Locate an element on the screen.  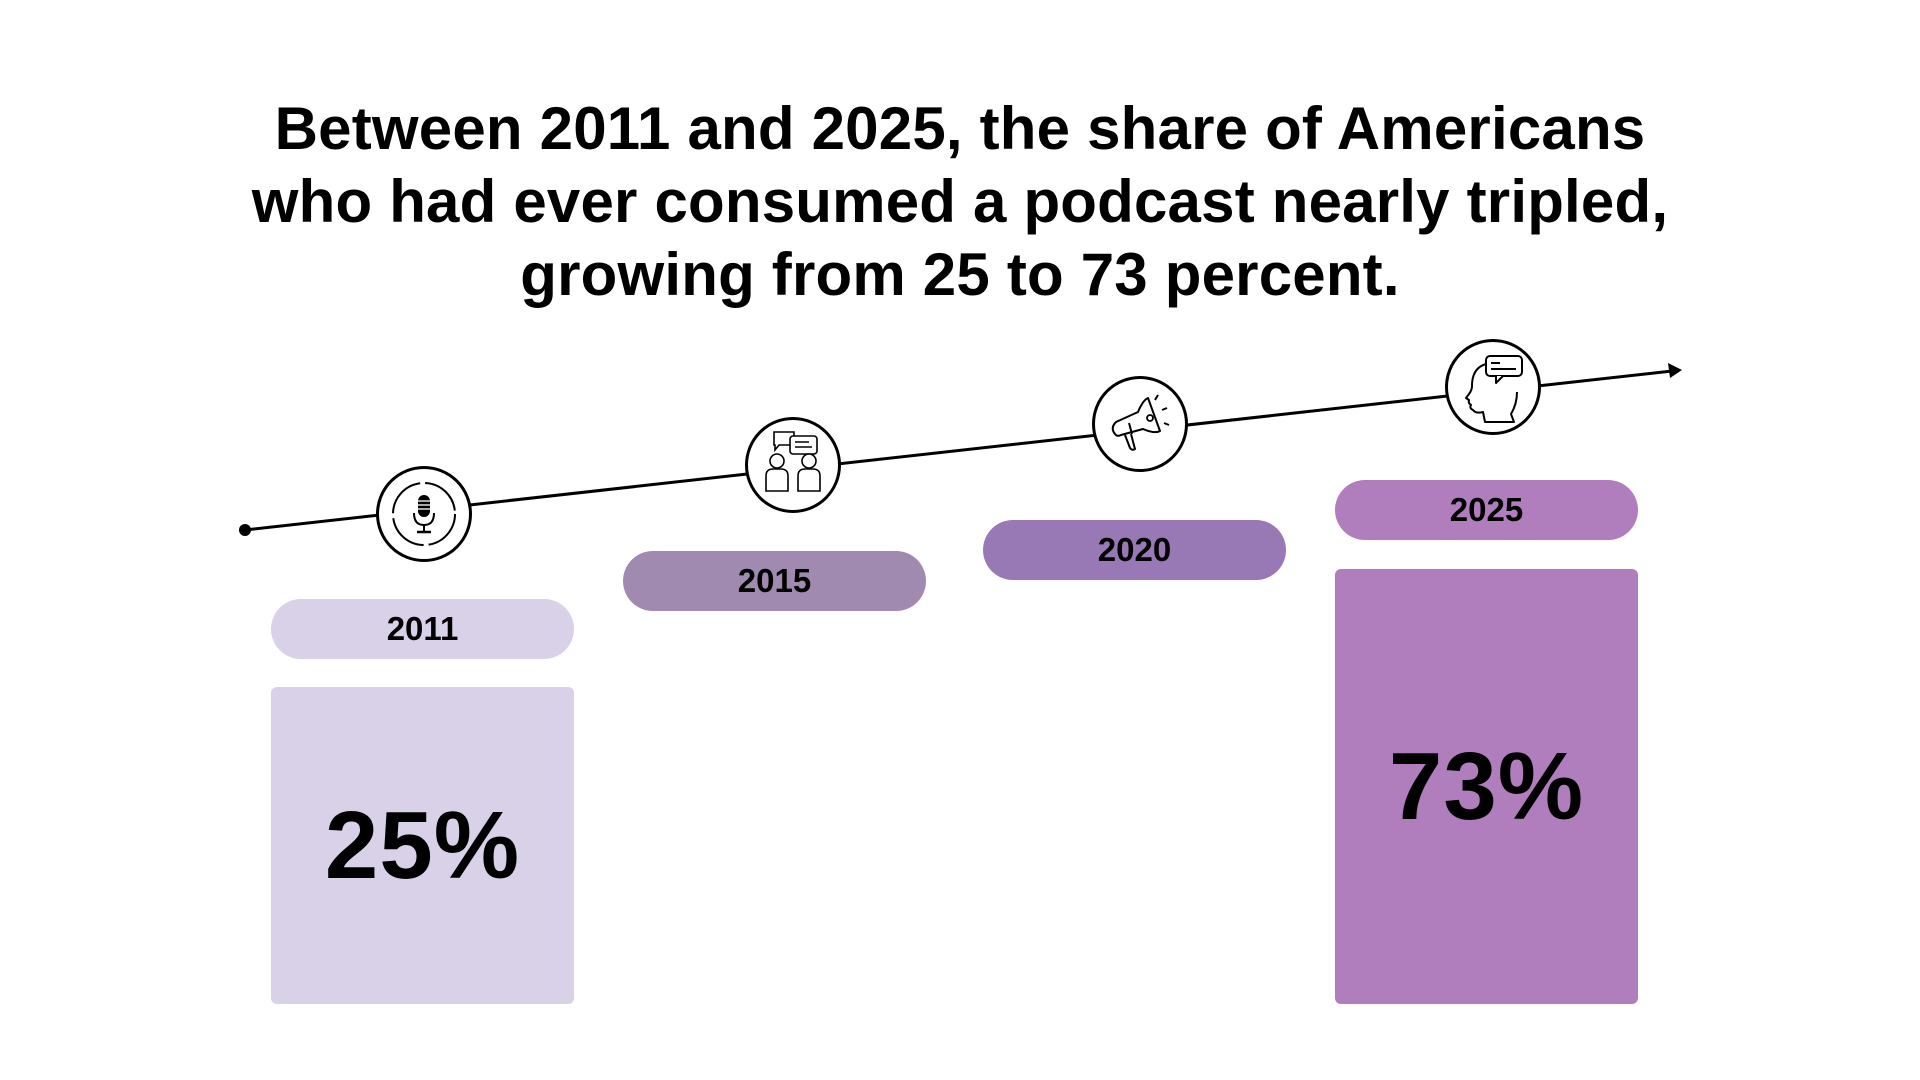
year-pill-2015: 2015 is located at coordinates (774, 581).